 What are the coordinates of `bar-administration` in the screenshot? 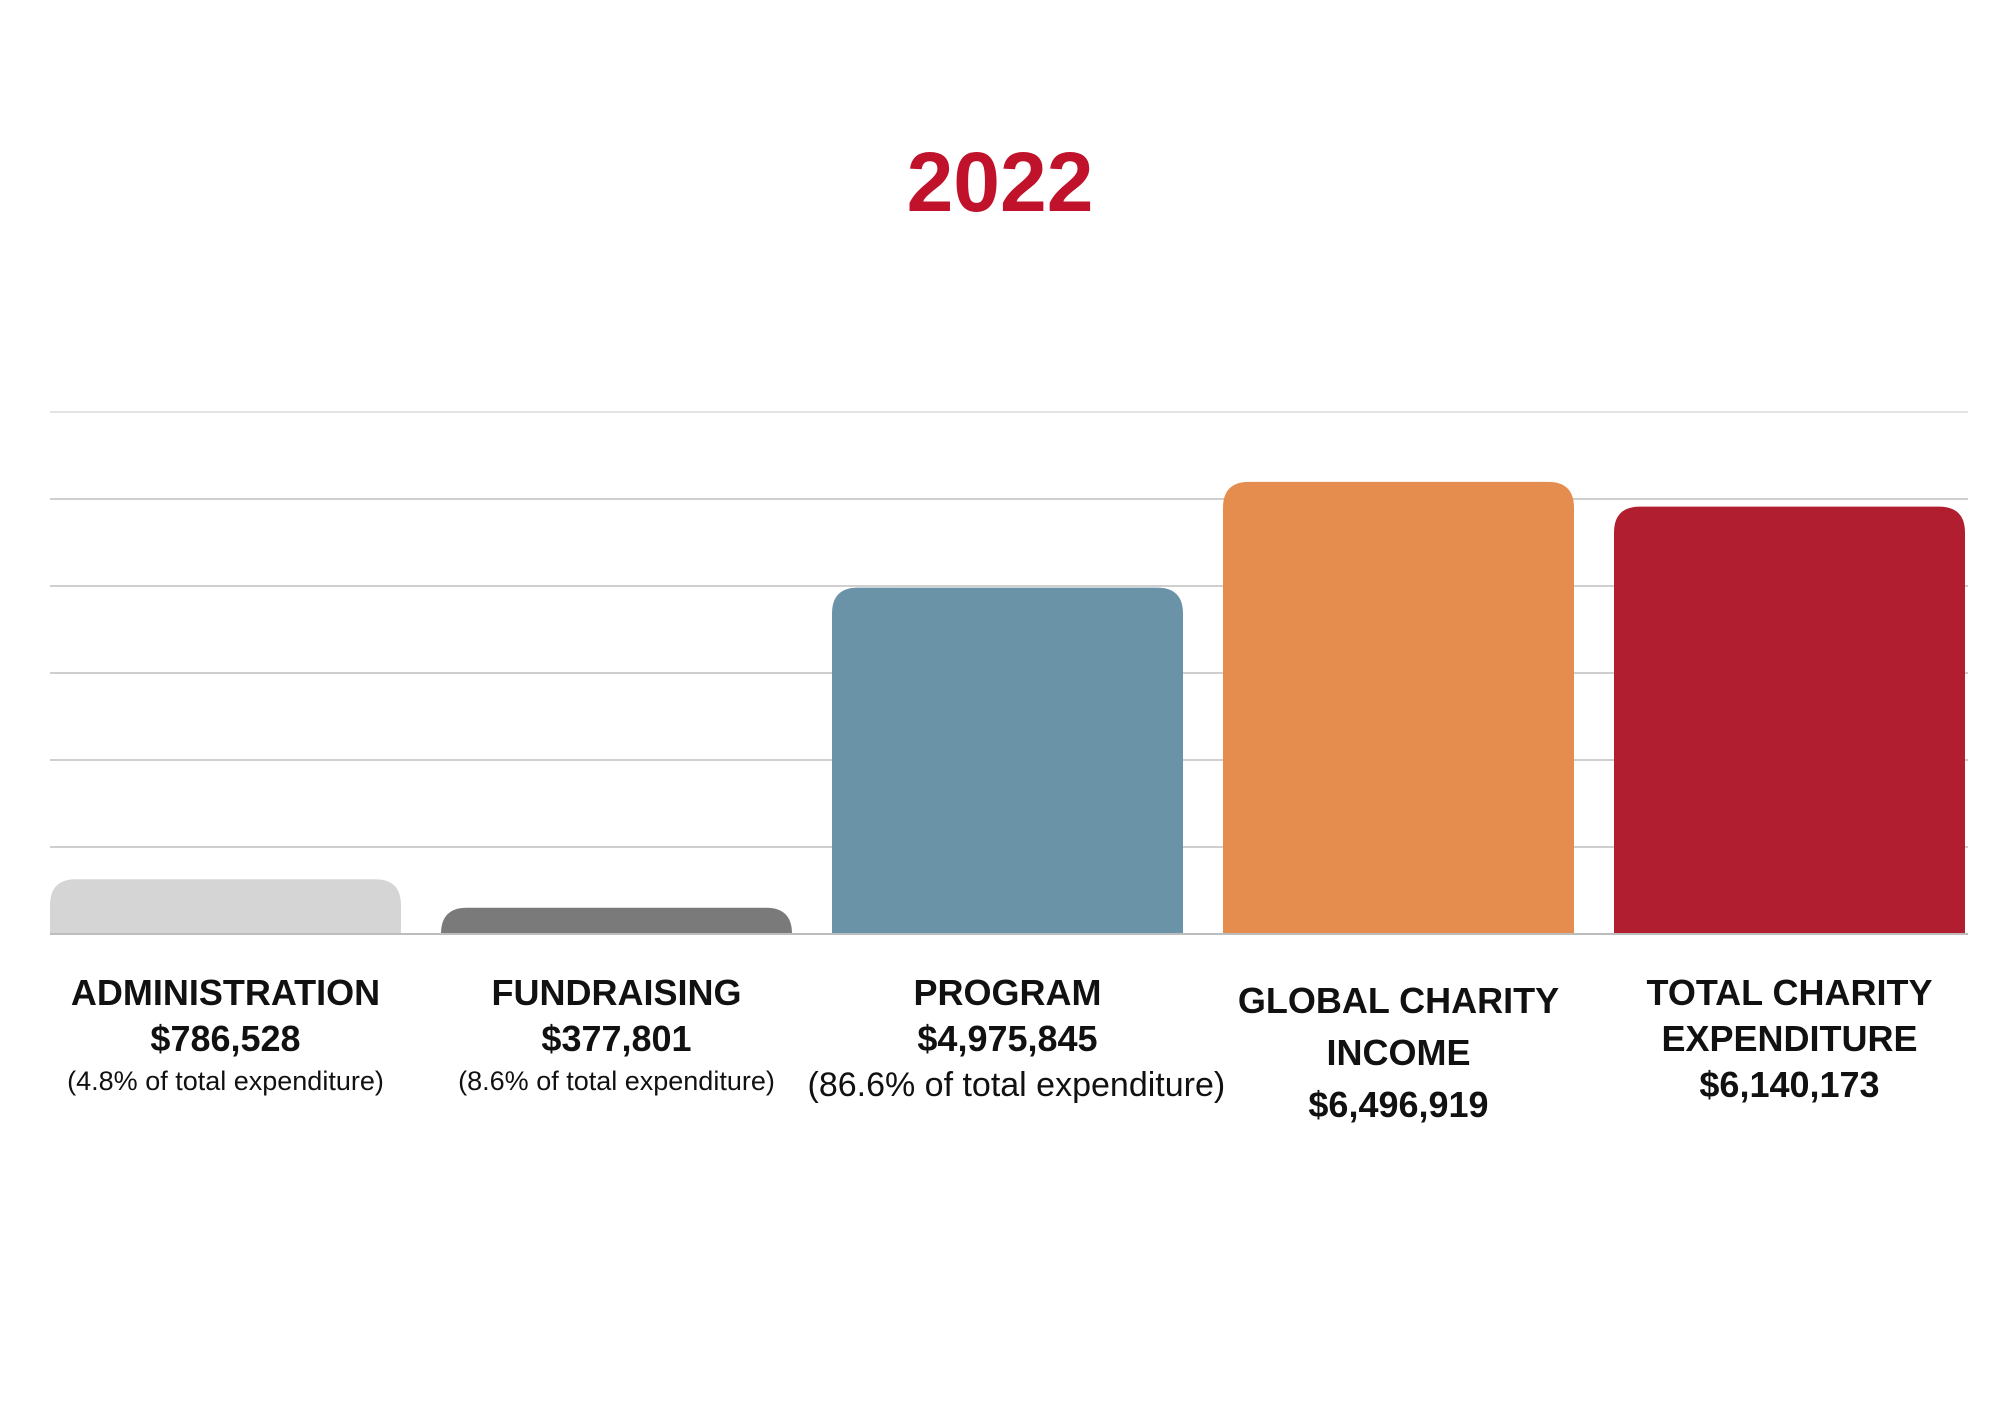 It's located at (225, 906).